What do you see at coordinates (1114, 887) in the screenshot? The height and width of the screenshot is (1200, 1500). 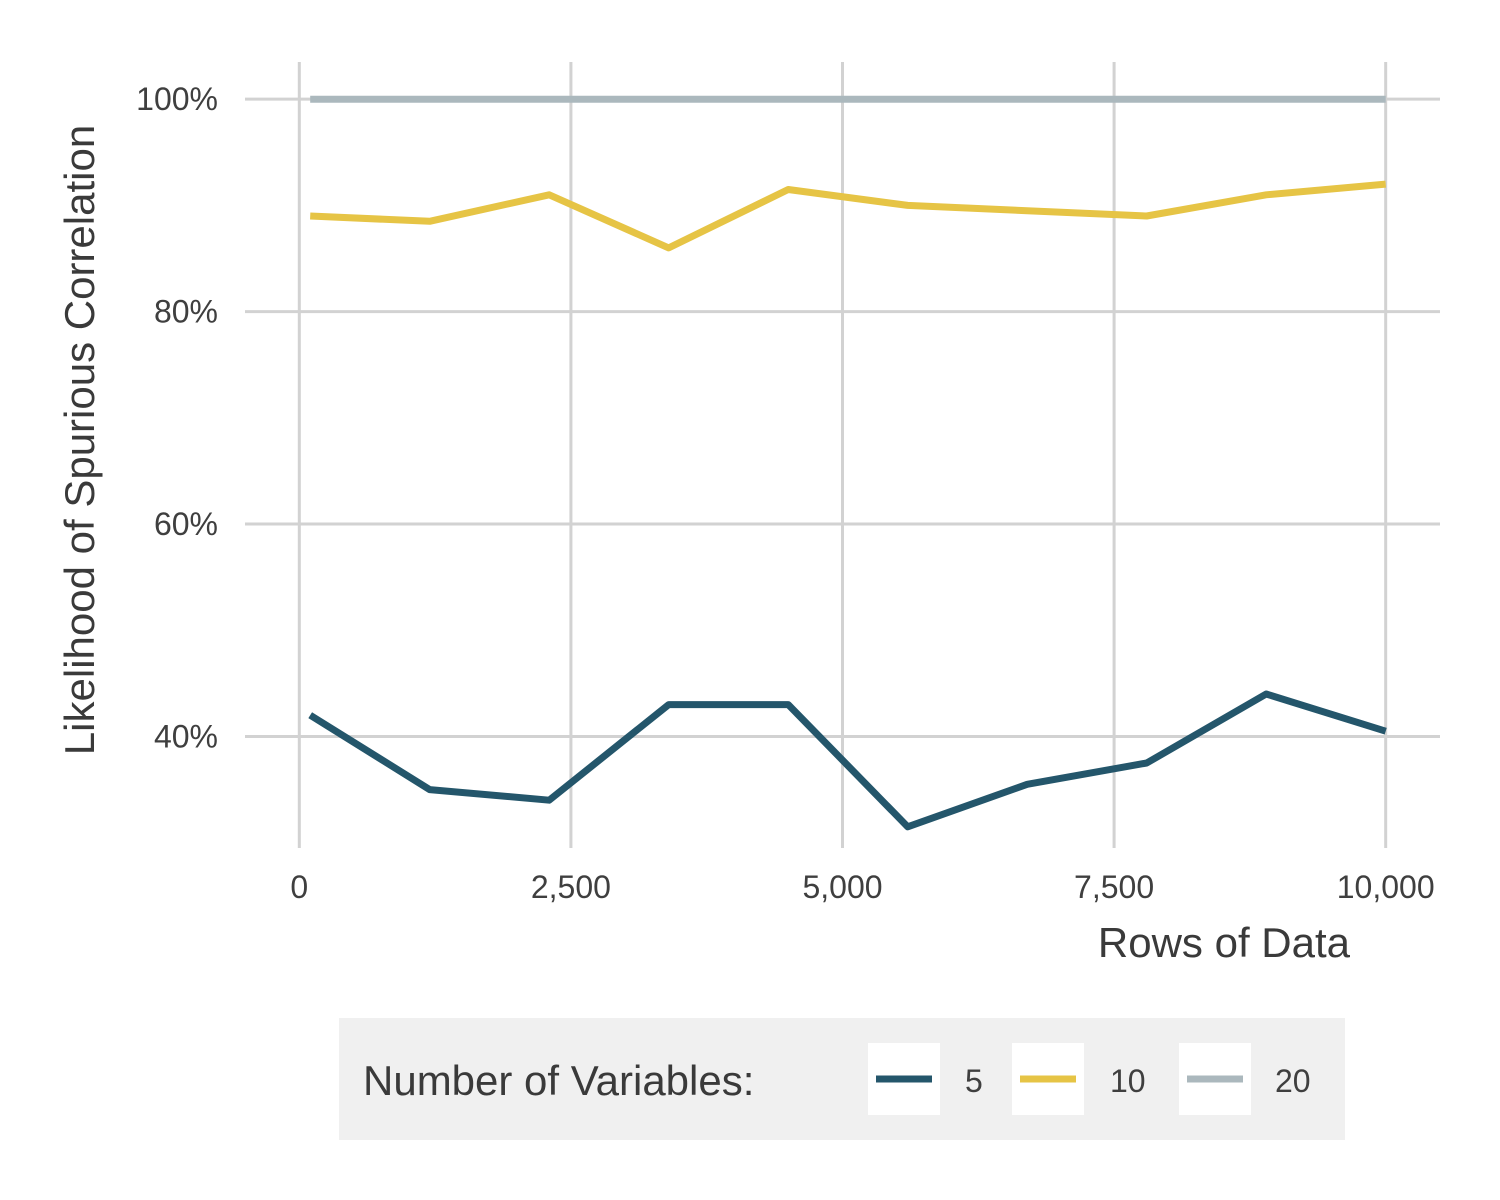 I see `x-tick-label: 7,500` at bounding box center [1114, 887].